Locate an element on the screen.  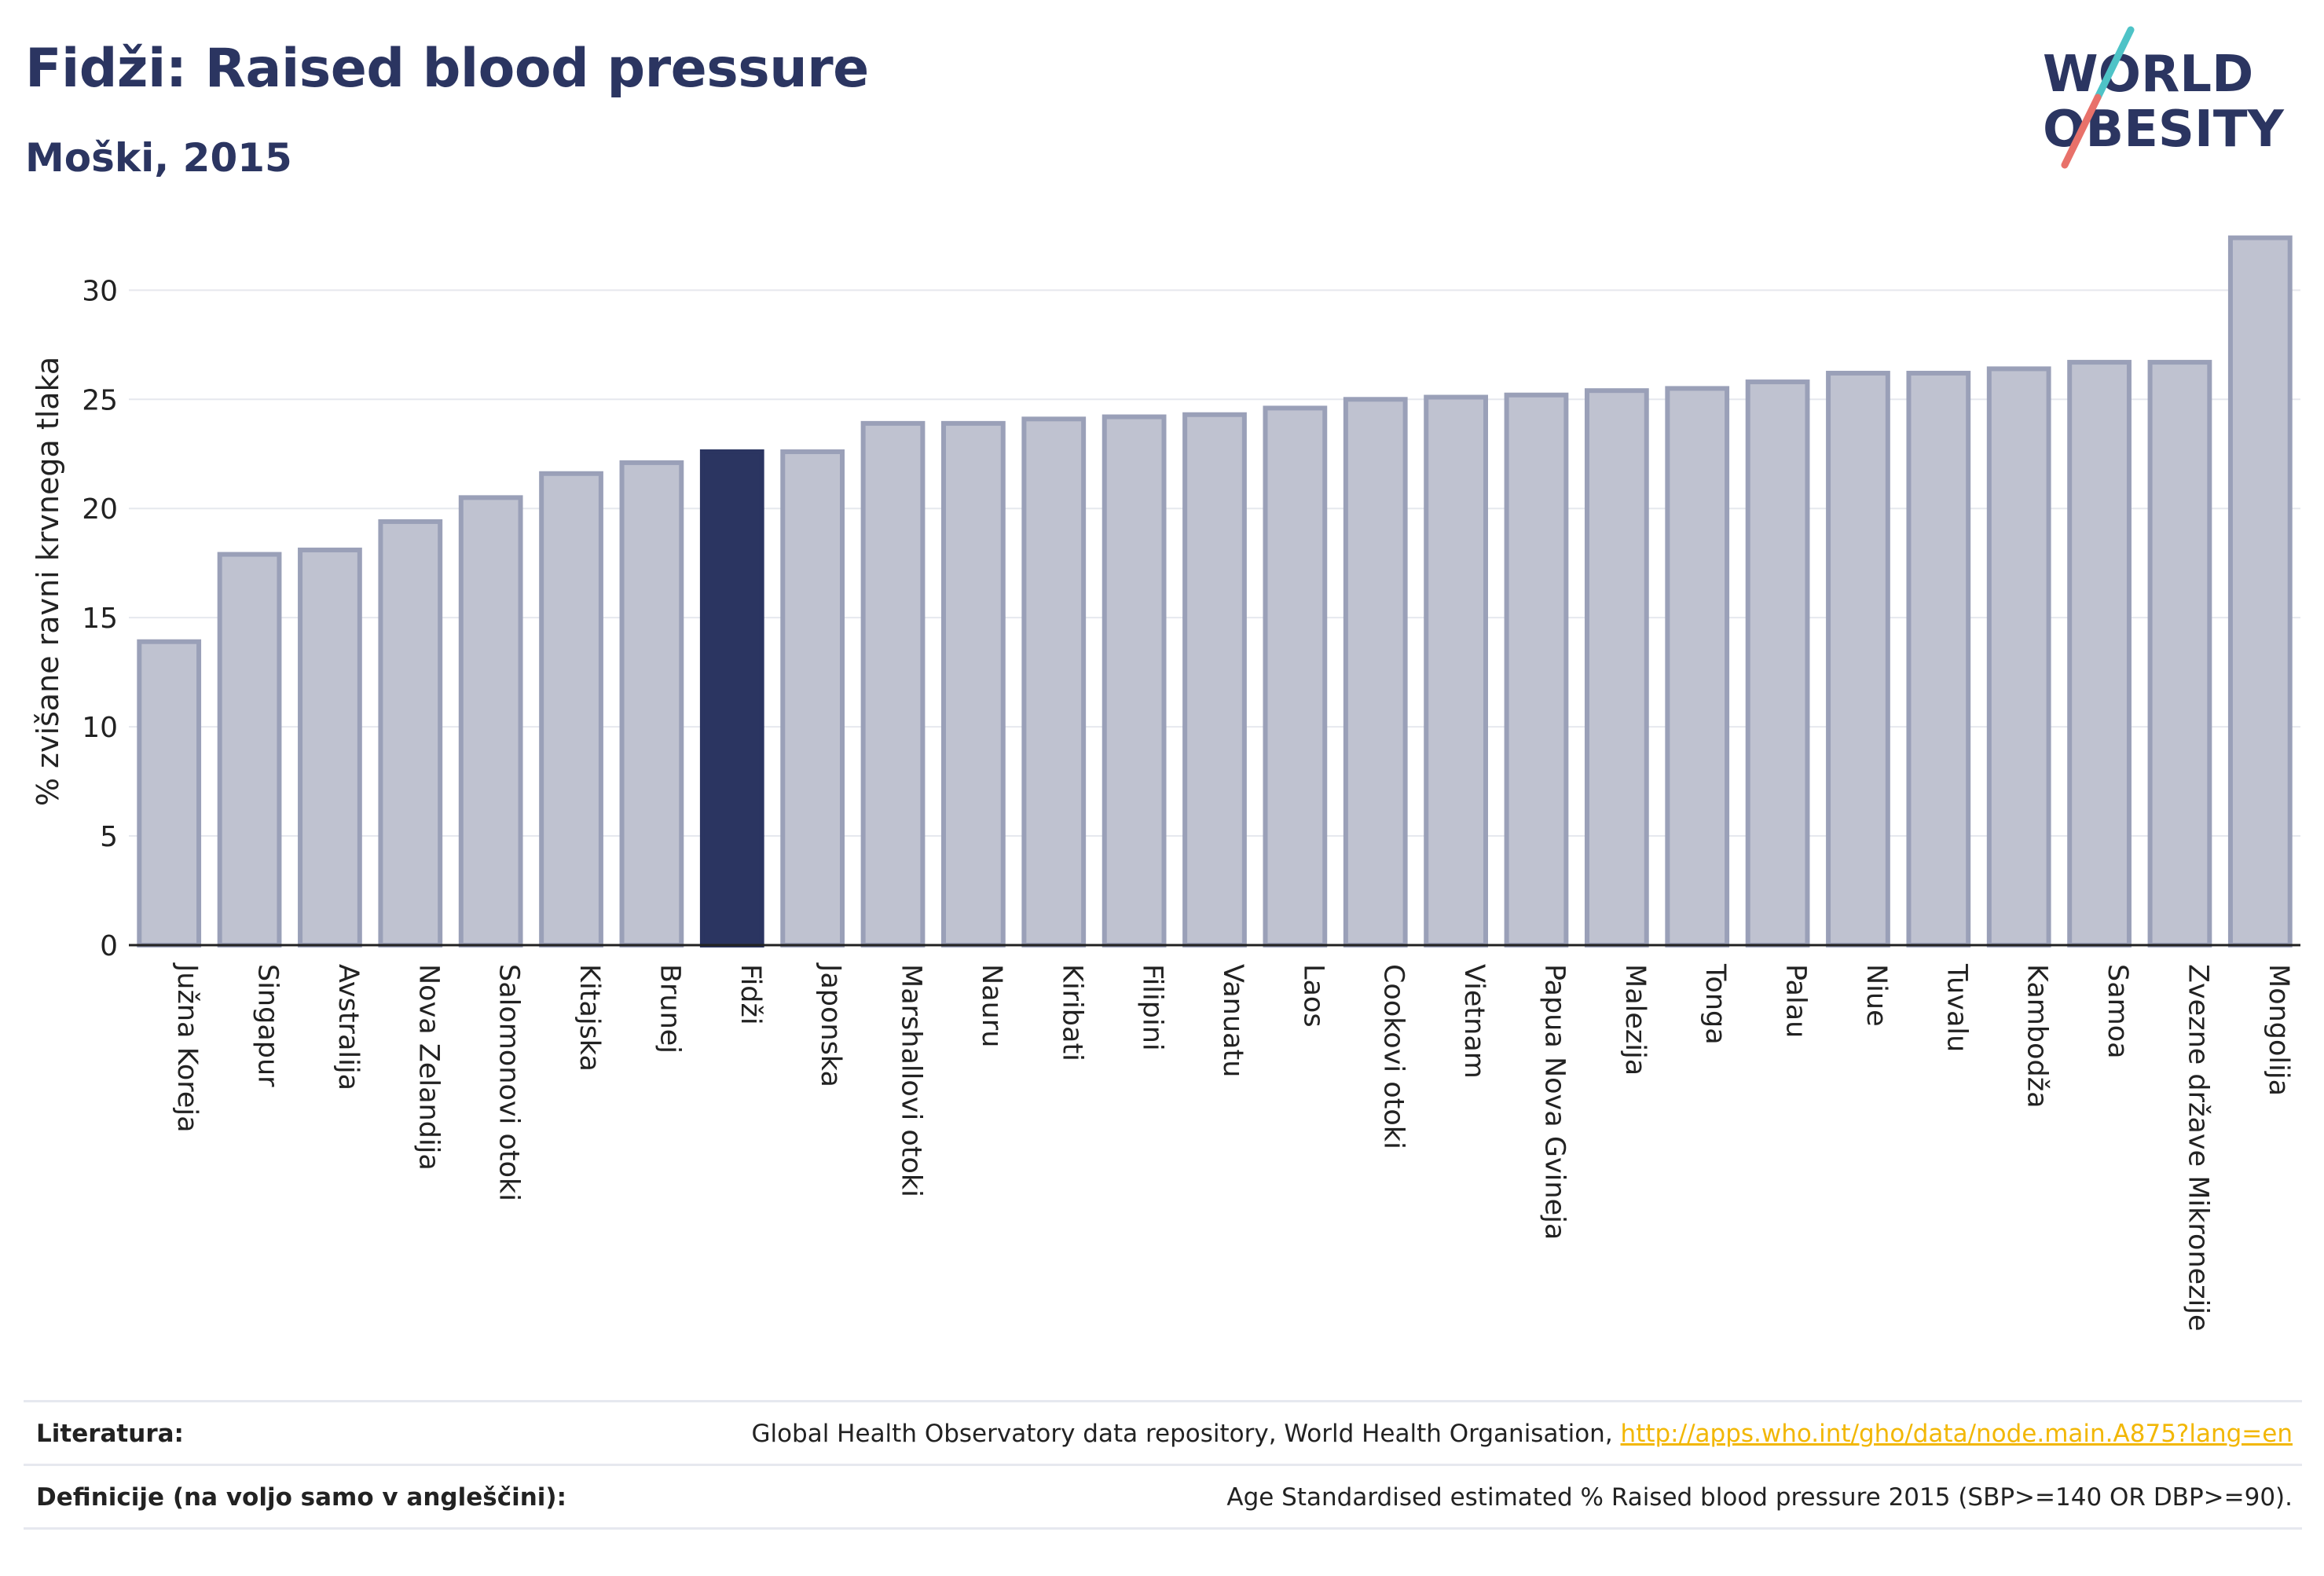
x-tick-label: Brunej is located at coordinates (669, 1009).